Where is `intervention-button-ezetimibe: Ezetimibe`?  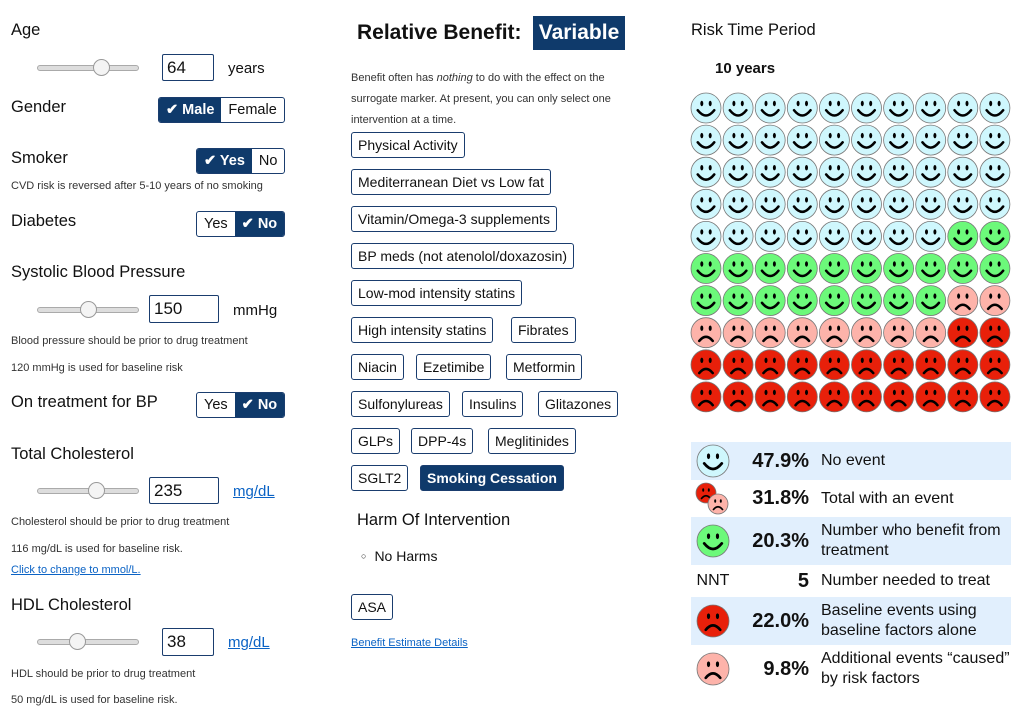
intervention-button-ezetimibe: Ezetimibe is located at coordinates (454, 367).